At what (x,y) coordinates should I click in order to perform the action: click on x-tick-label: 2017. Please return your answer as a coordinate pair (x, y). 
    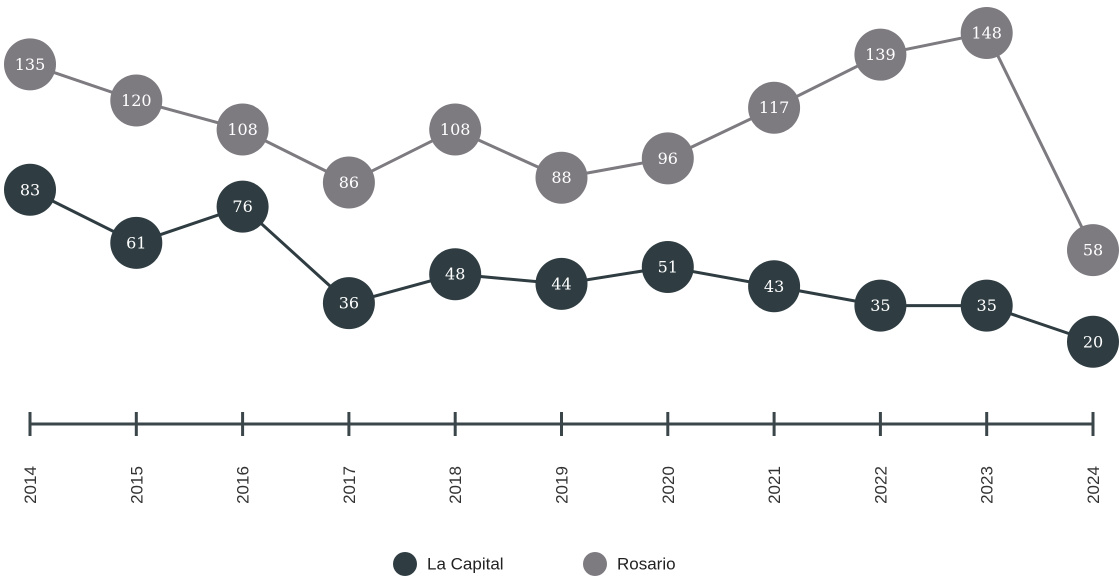
    Looking at the image, I should click on (349, 485).